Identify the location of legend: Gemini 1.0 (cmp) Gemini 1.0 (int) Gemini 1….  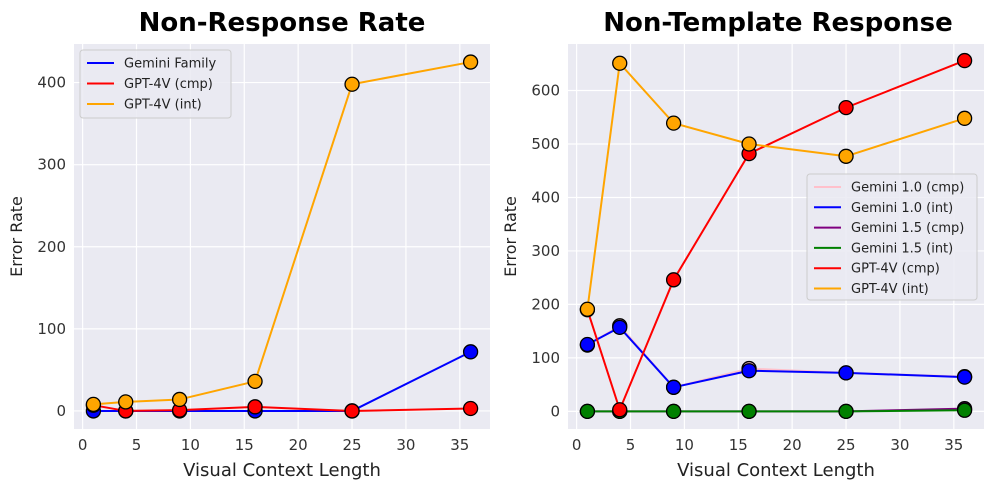
(892, 237).